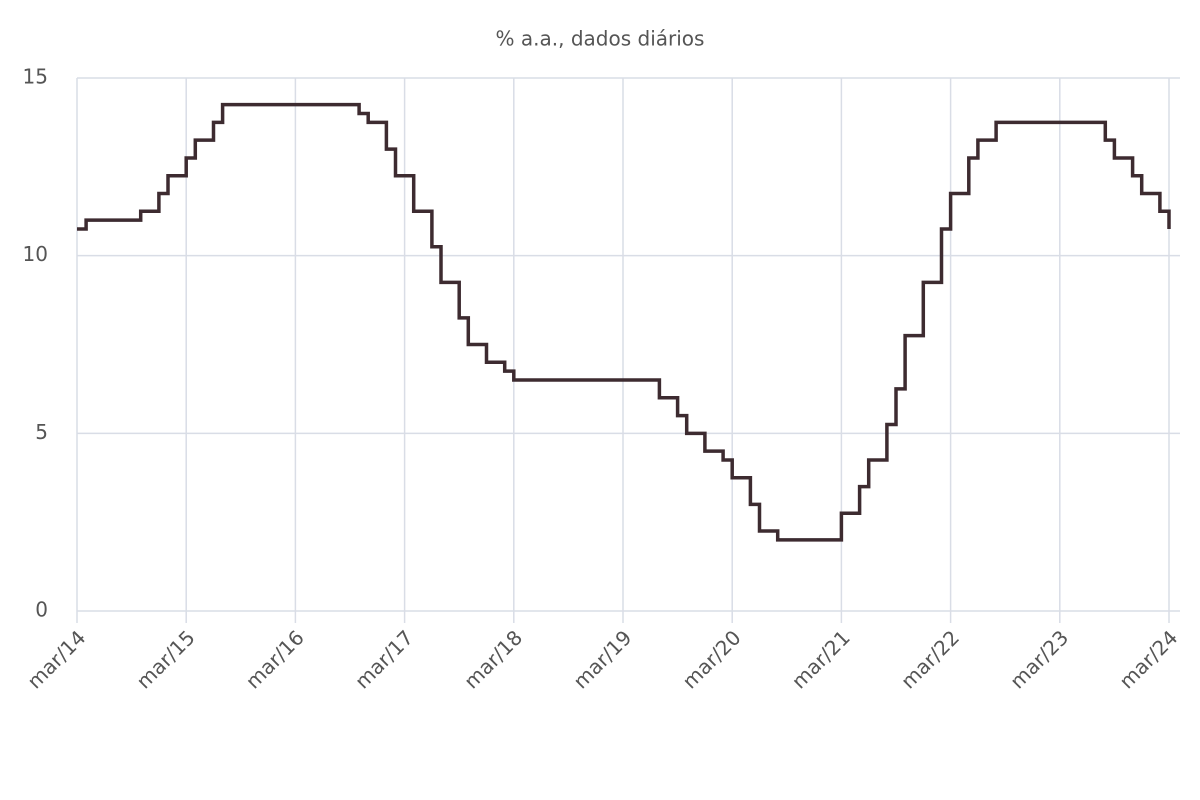 The height and width of the screenshot is (800, 1200). I want to click on x-tick-label: mar/18, so click(493, 659).